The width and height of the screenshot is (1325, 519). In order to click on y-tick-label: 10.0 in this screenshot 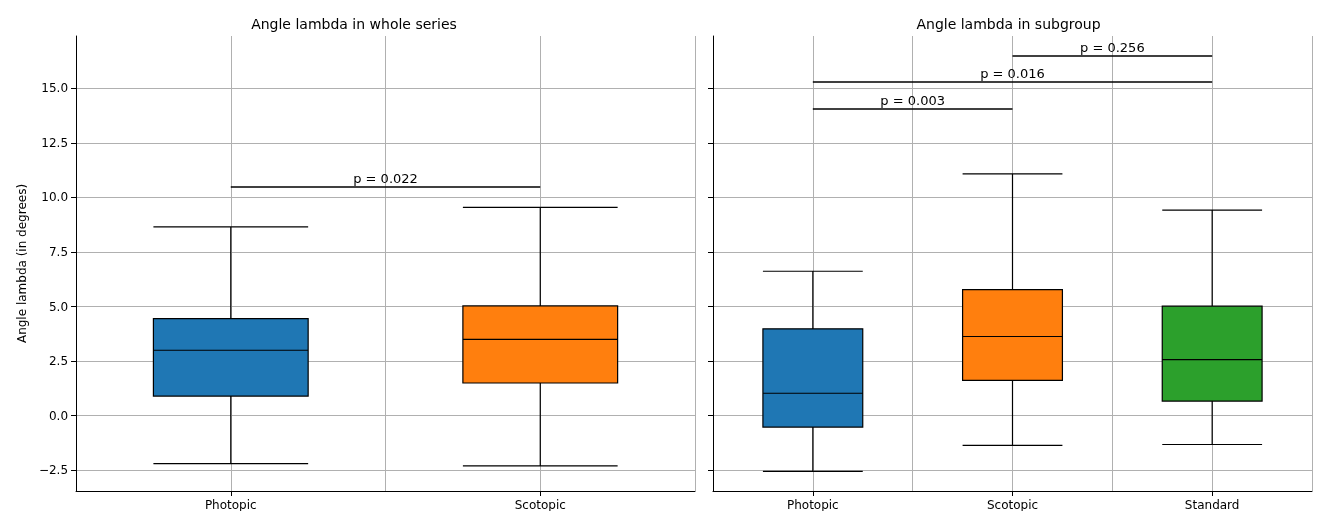, I will do `click(55, 197)`.